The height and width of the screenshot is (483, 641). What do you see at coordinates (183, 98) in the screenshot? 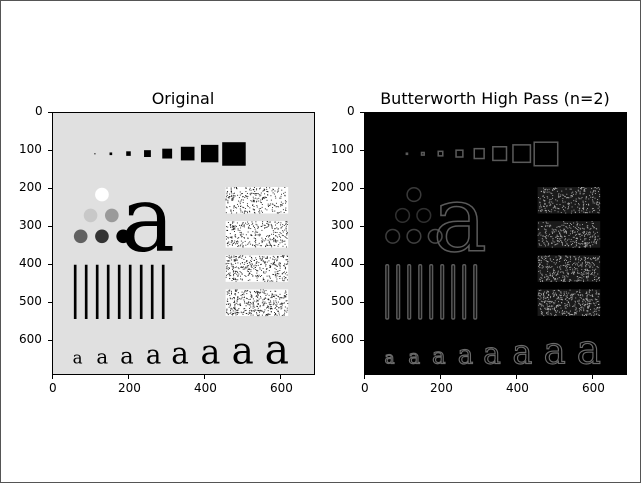
I see `original-title: Original` at bounding box center [183, 98].